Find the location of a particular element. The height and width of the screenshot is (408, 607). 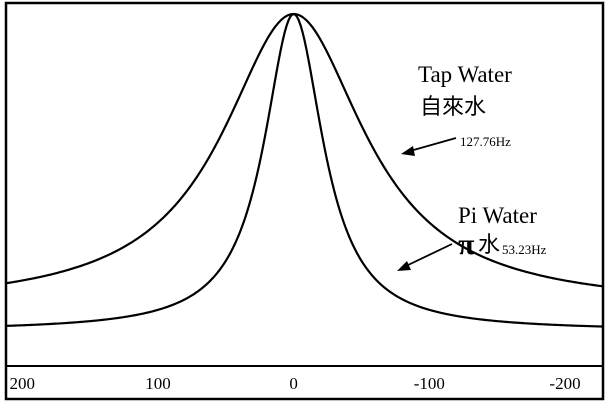

pi-water-arrow is located at coordinates (425, 257).